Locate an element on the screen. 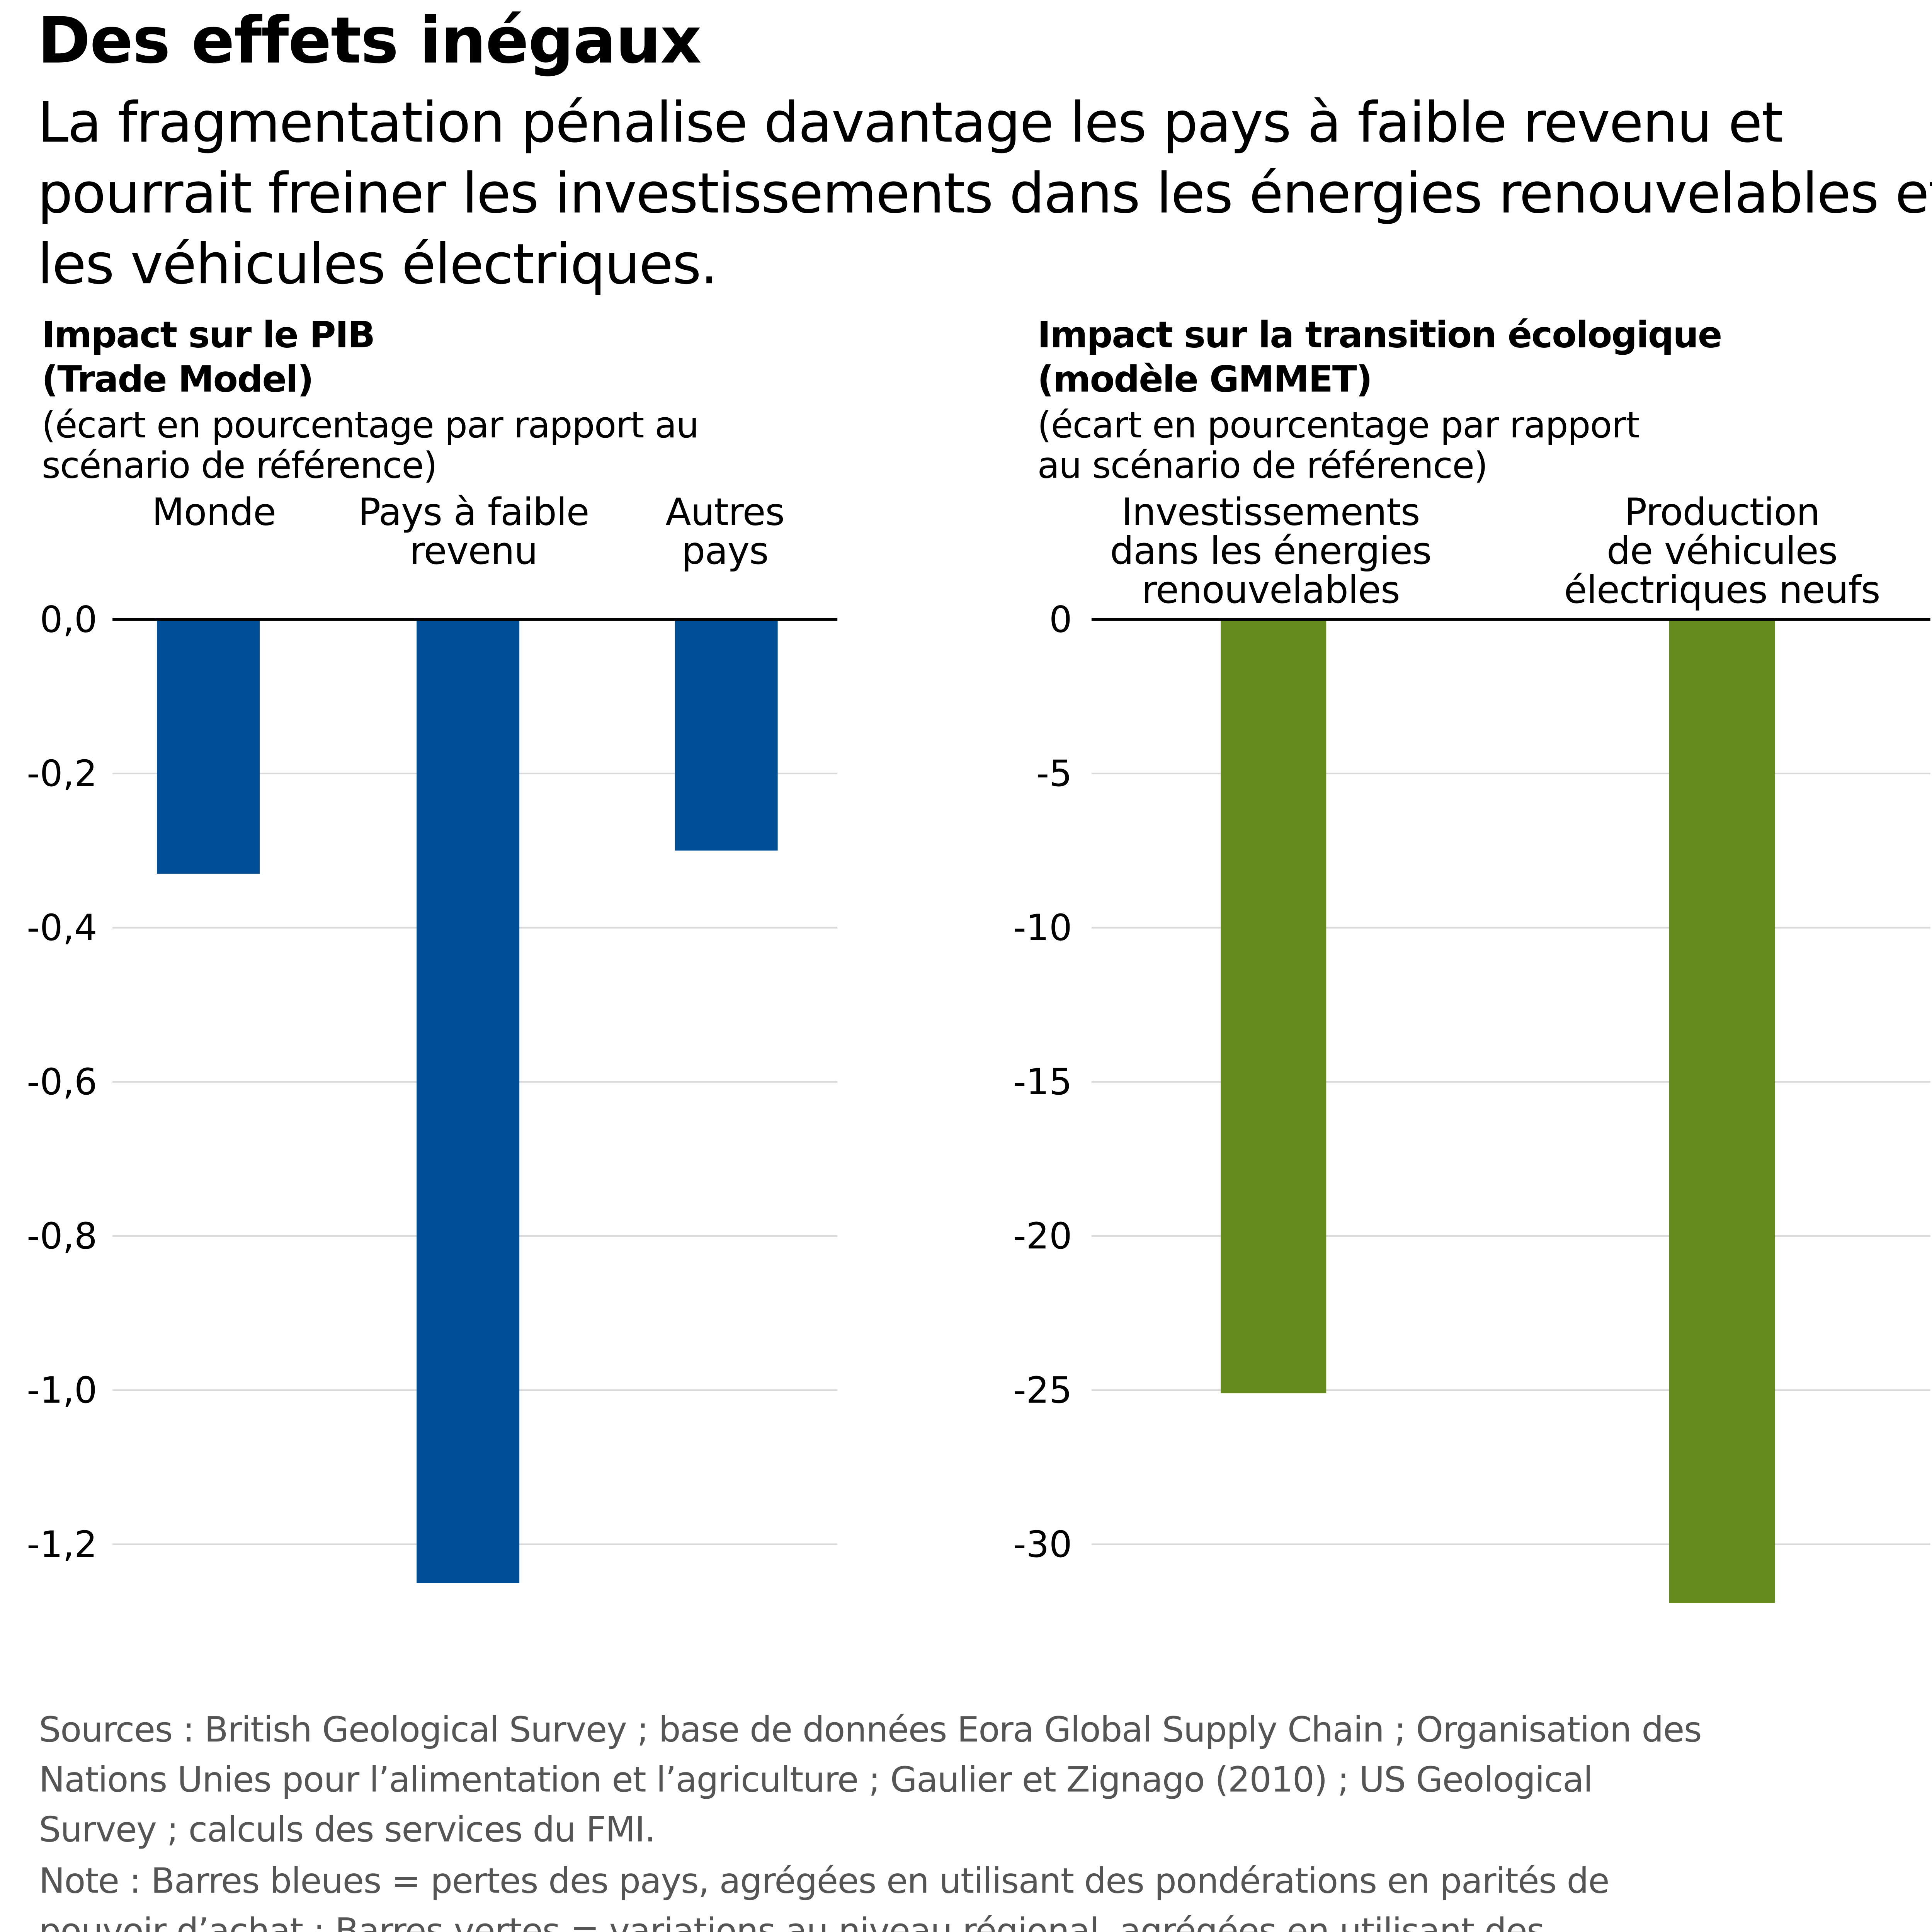  y-tick-label: -15 is located at coordinates (1042, 1082).